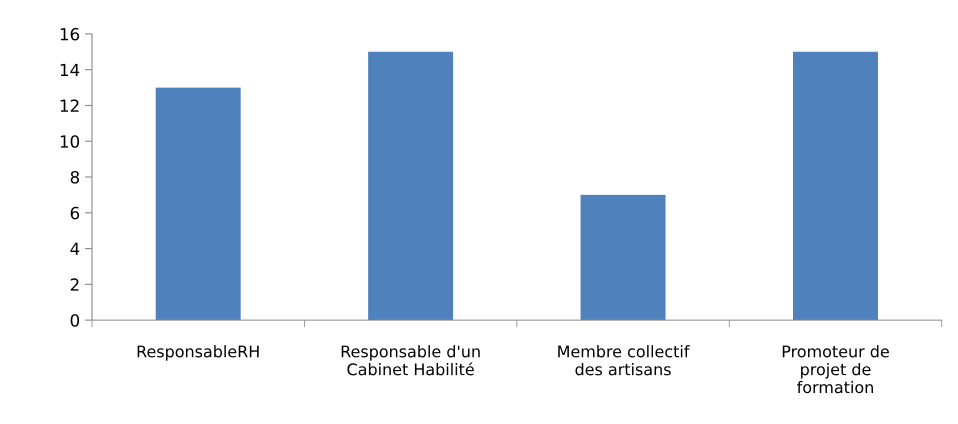 The width and height of the screenshot is (958, 424). I want to click on y-tick-label: 4, so click(75, 248).